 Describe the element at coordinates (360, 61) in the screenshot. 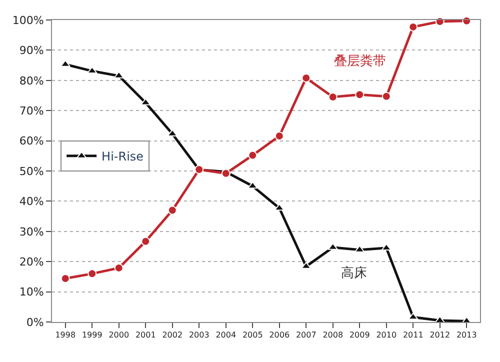

I see `series-label: 叠层粪带` at that location.